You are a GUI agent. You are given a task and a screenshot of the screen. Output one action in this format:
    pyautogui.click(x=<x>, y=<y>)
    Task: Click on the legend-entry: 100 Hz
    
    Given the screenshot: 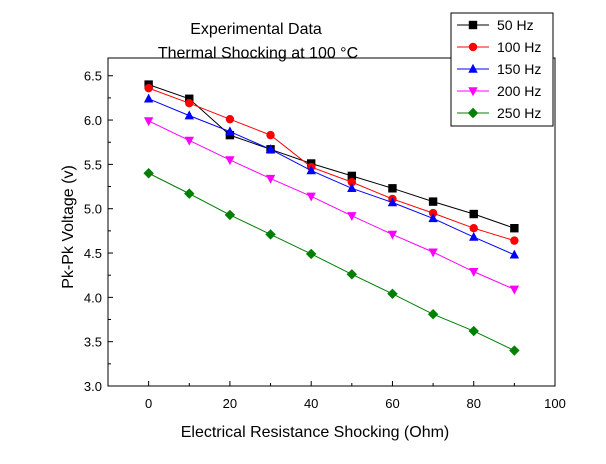 What is the action you would take?
    pyautogui.click(x=499, y=47)
    